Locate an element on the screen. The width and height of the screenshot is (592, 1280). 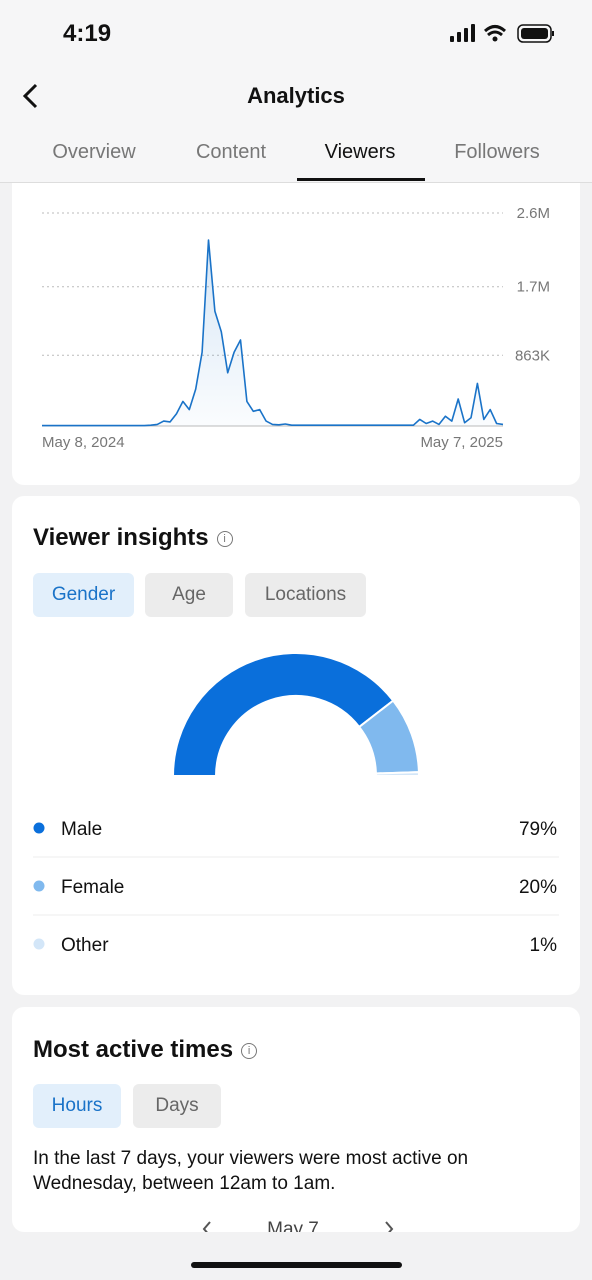
tab: Viewers is located at coordinates (360, 152).